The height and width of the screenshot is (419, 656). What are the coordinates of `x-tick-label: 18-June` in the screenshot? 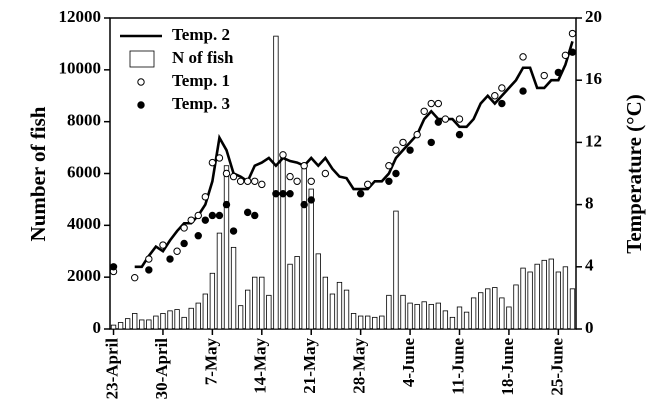 It's located at (507, 367).